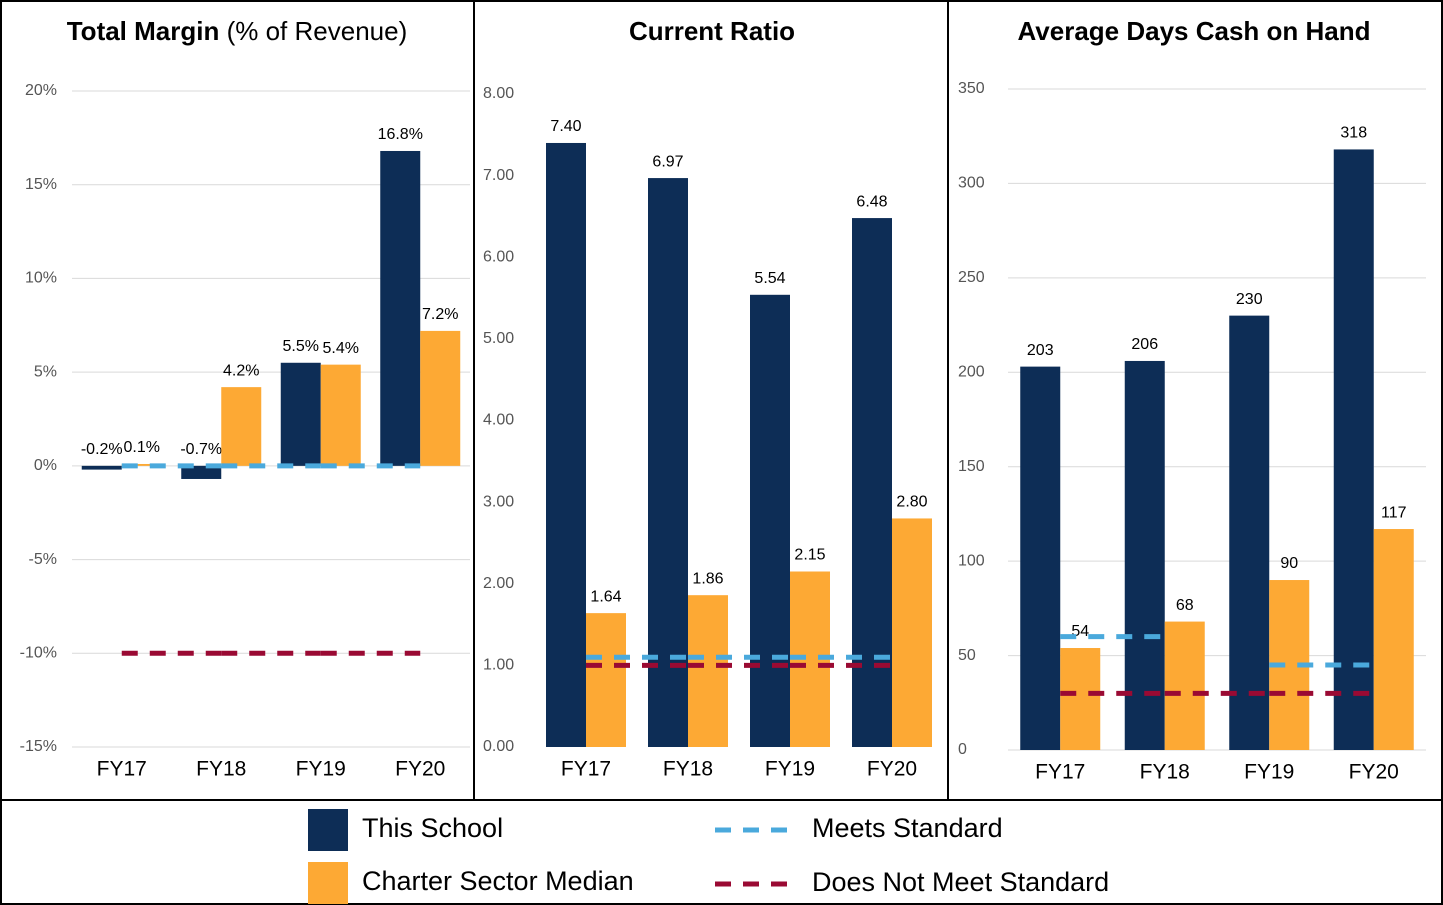  I want to click on y-tick-label: 0%, so click(45, 465).